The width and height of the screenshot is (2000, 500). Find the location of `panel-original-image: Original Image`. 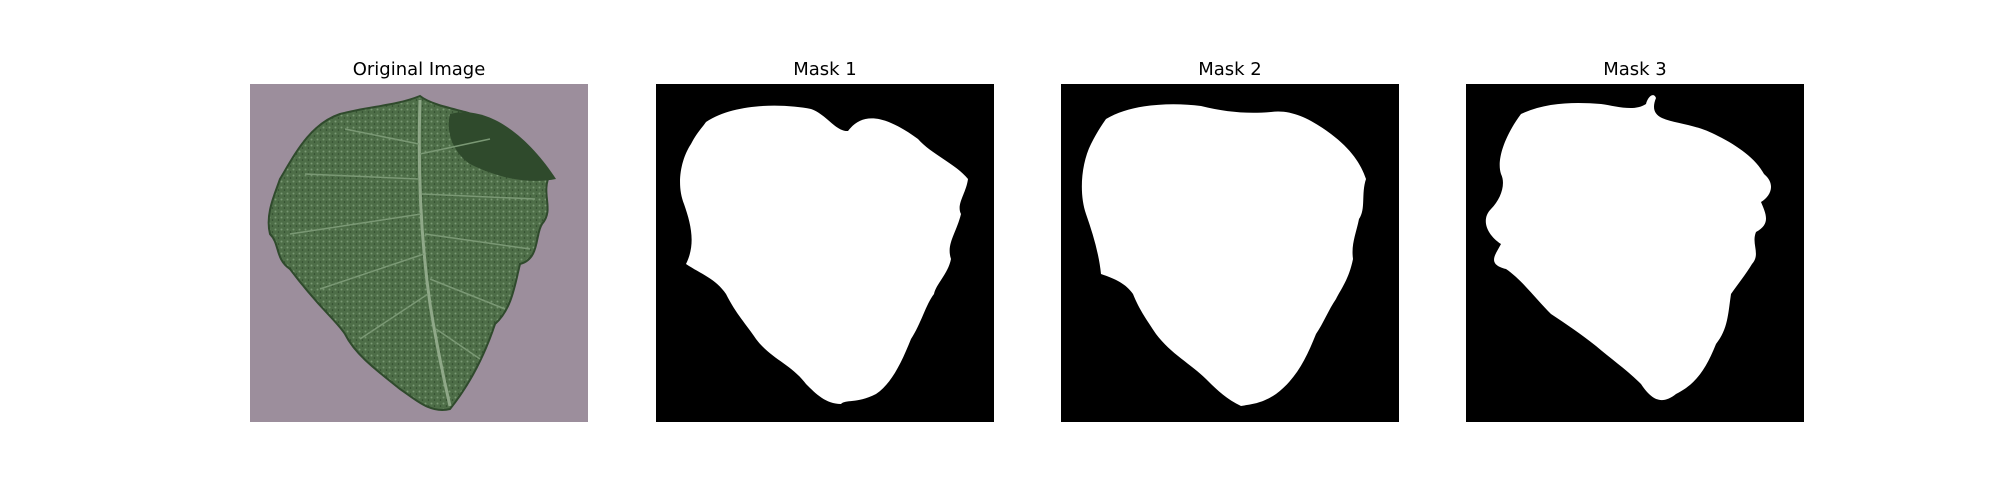

panel-original-image: Original Image is located at coordinates (419, 240).